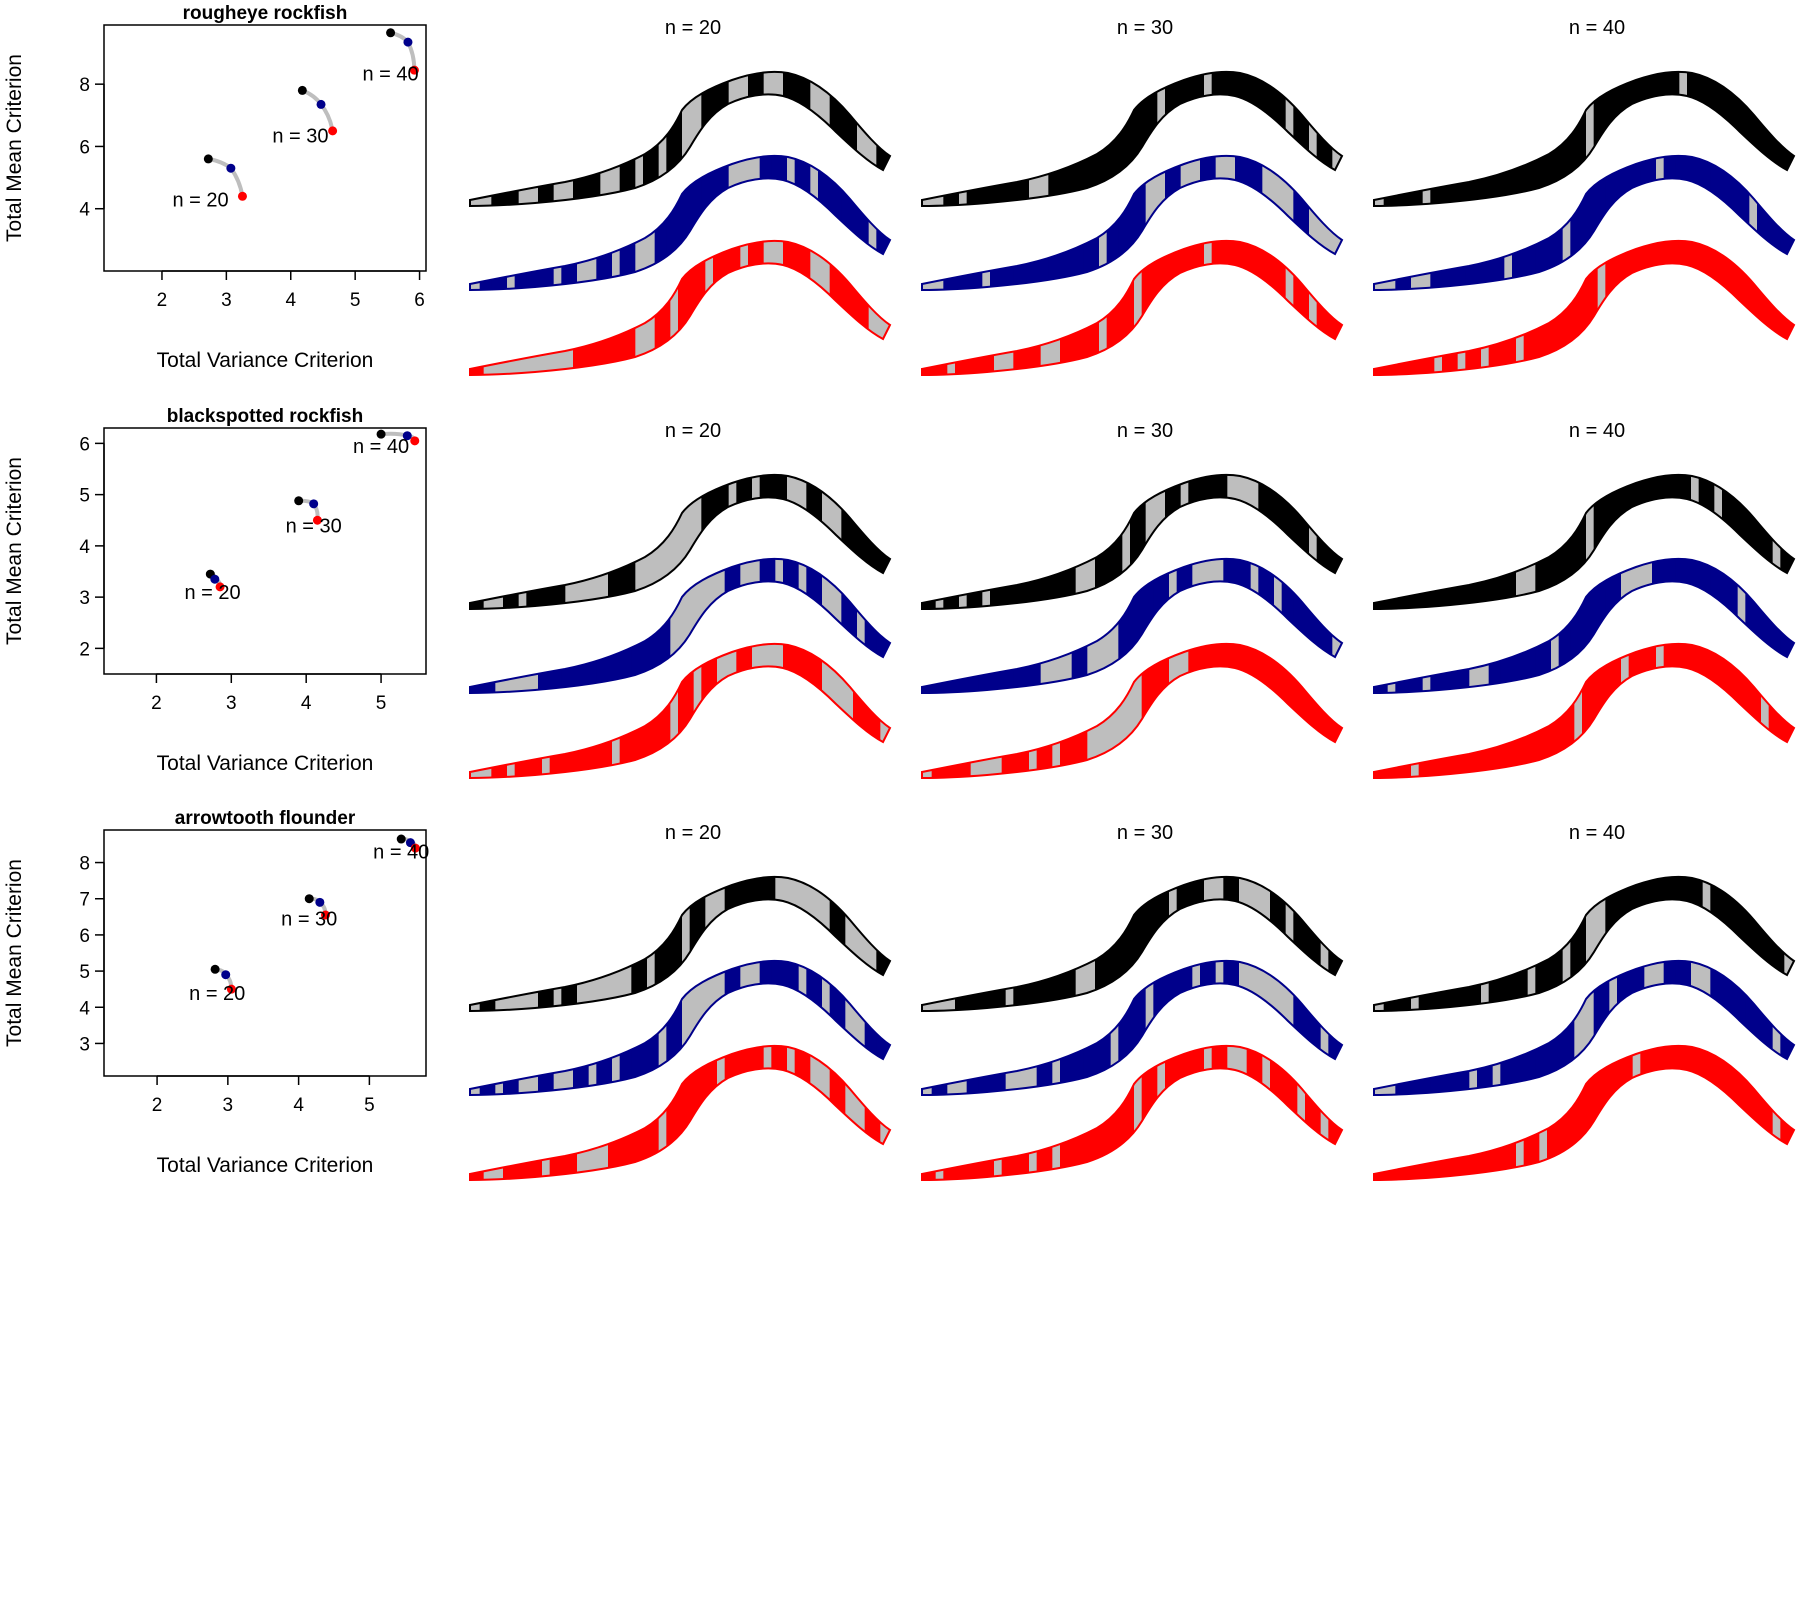  Describe the element at coordinates (693, 833) in the screenshot. I see `map-title: n = 20` at that location.